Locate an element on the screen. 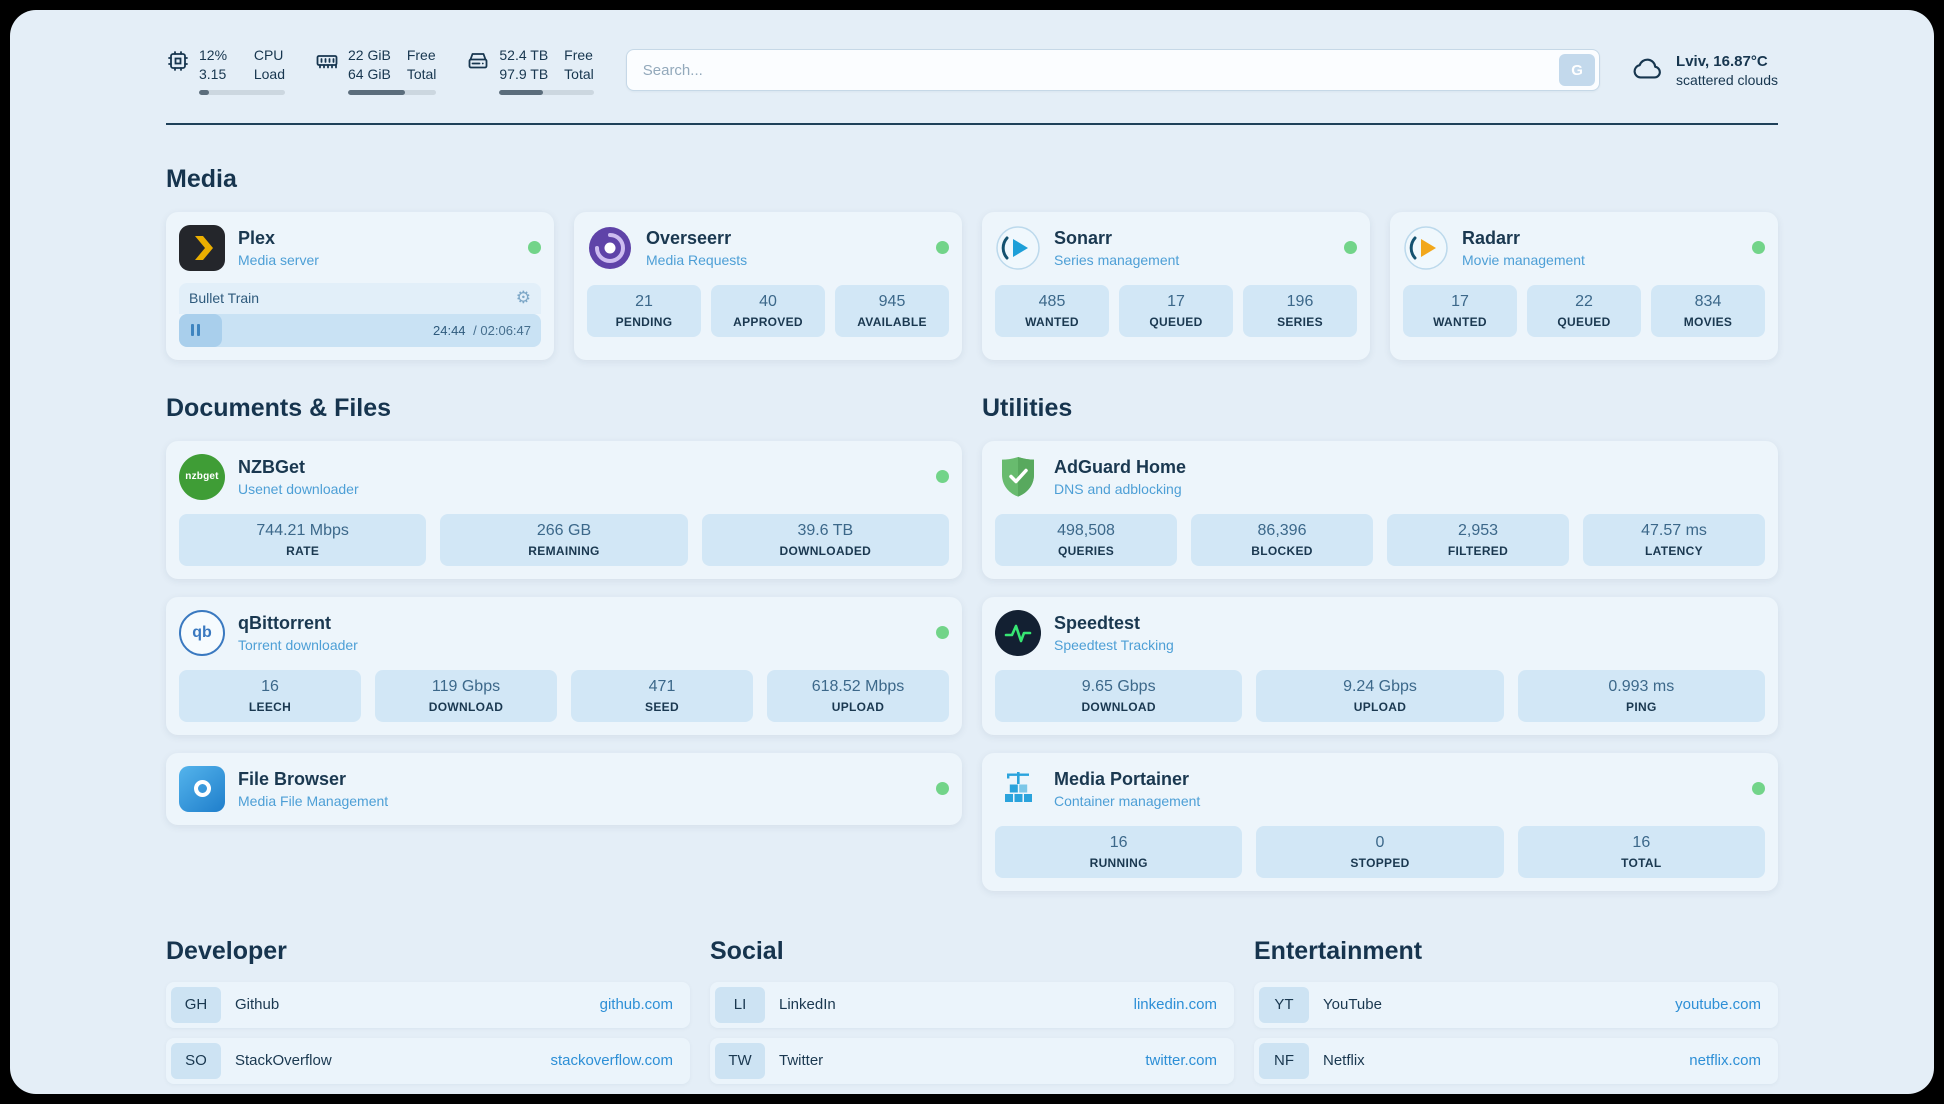  bookmark-name: StackOverflow is located at coordinates (283, 1061).